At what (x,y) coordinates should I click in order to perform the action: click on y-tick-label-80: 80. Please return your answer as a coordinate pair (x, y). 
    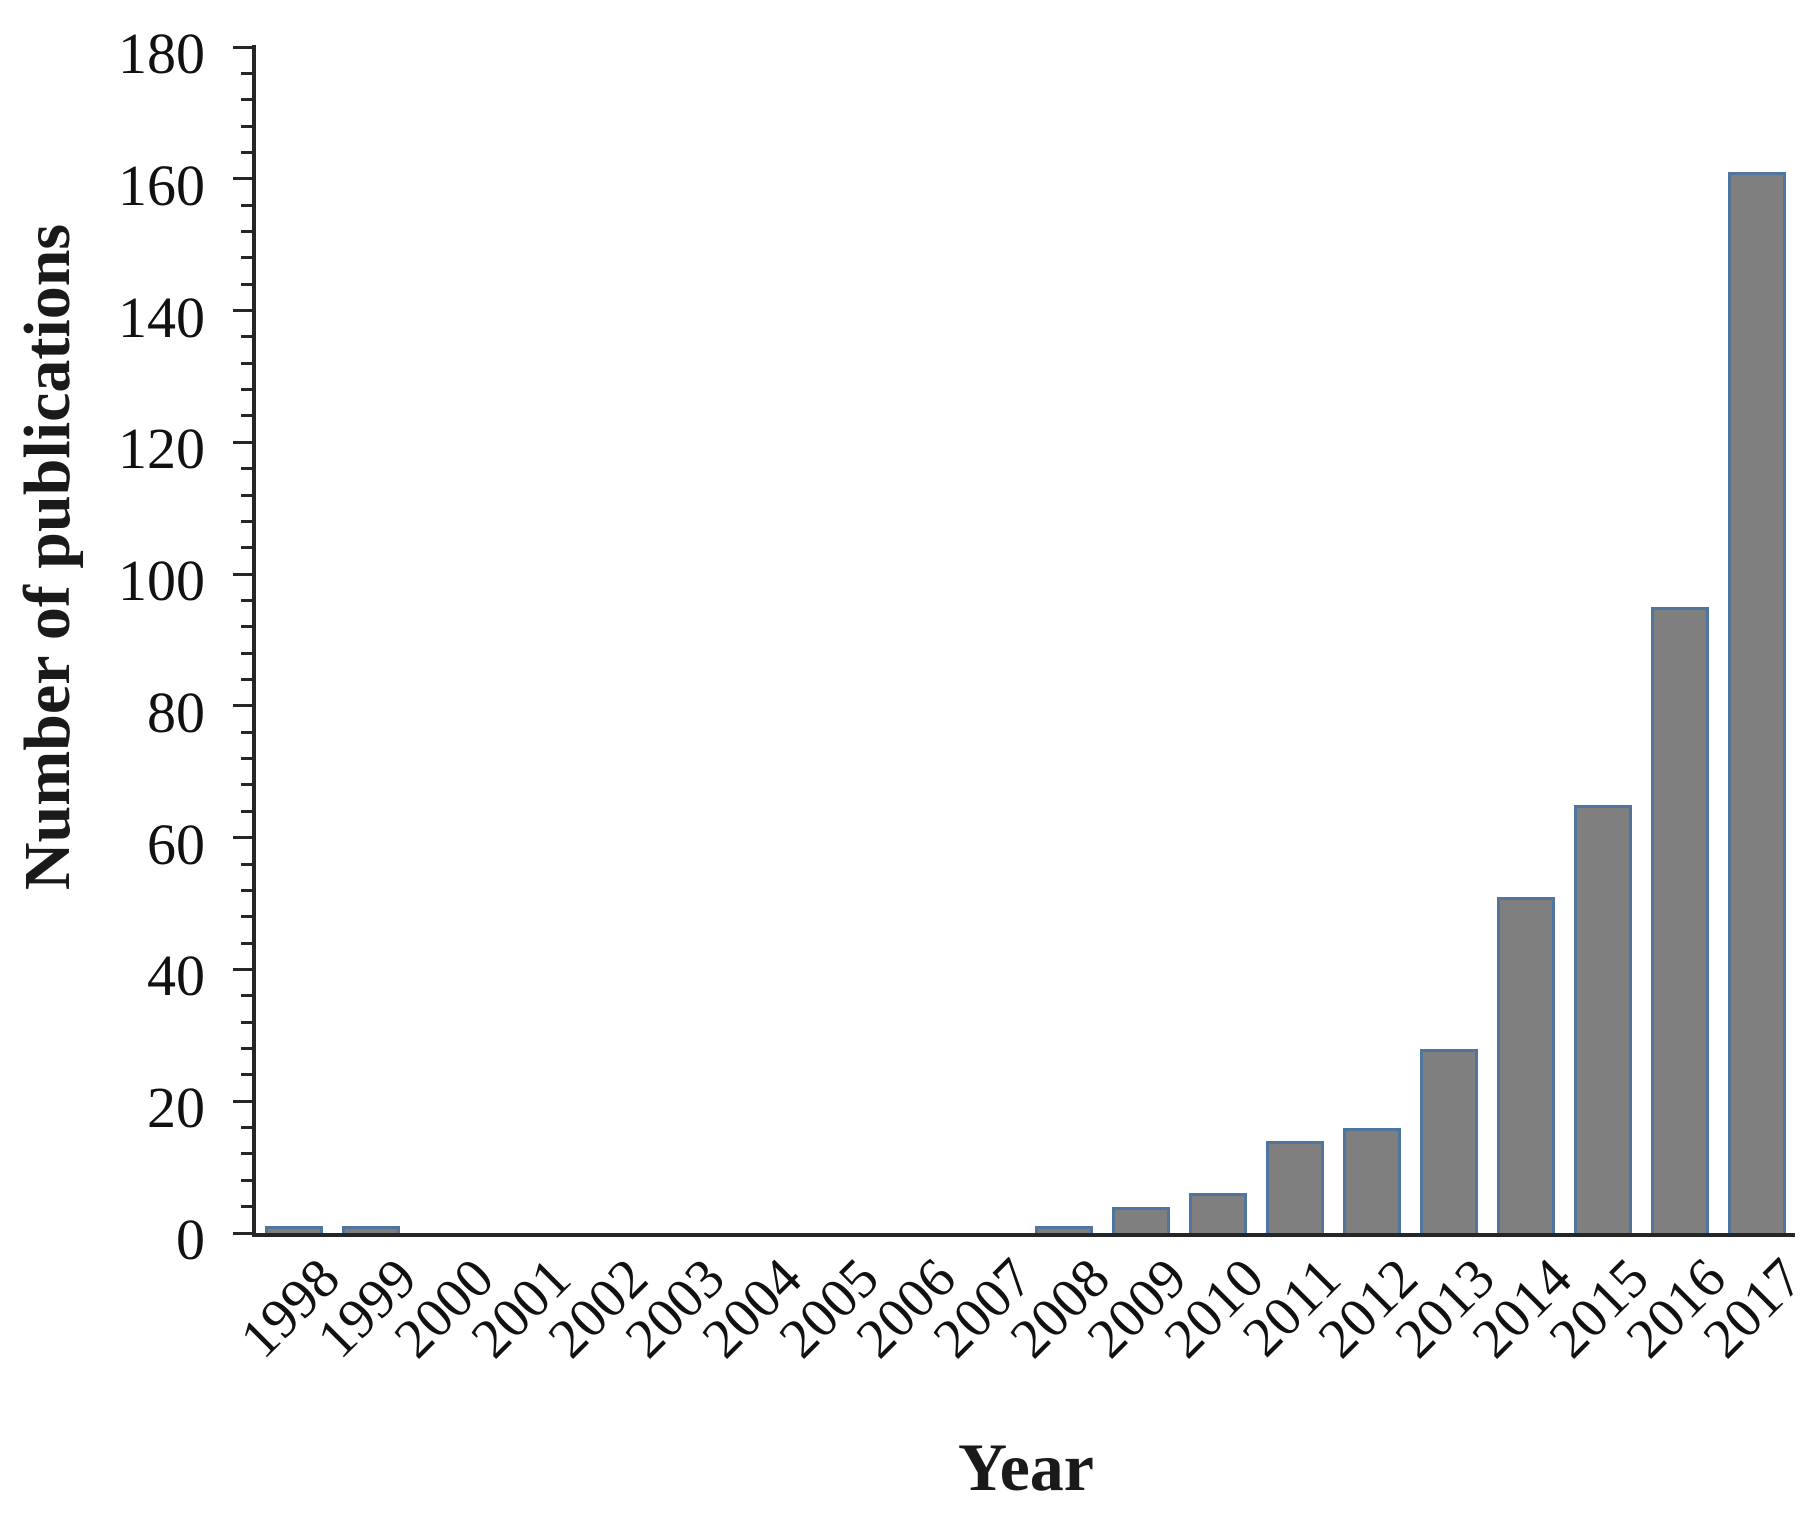
    Looking at the image, I should click on (176, 712).